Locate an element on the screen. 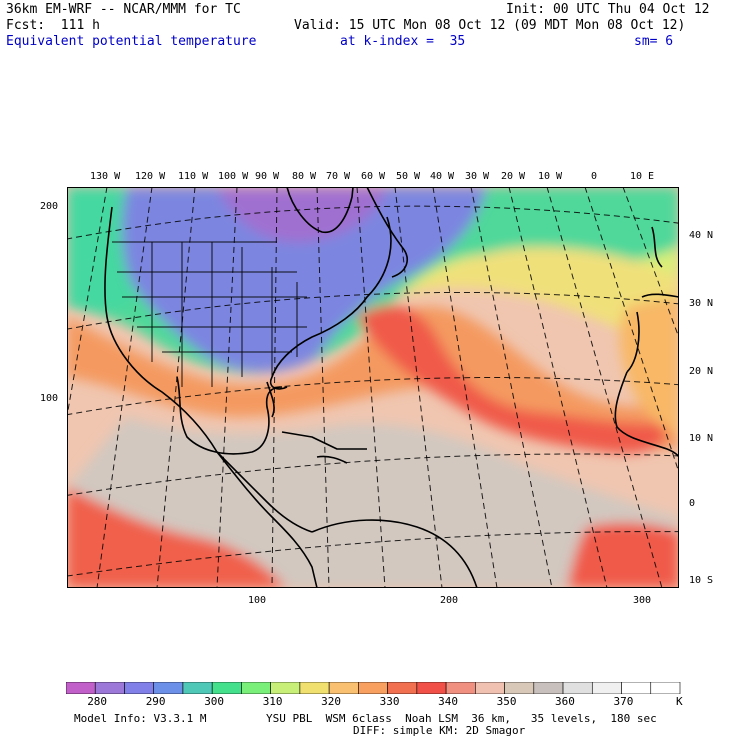  longitude-label: 20 W is located at coordinates (513, 176).